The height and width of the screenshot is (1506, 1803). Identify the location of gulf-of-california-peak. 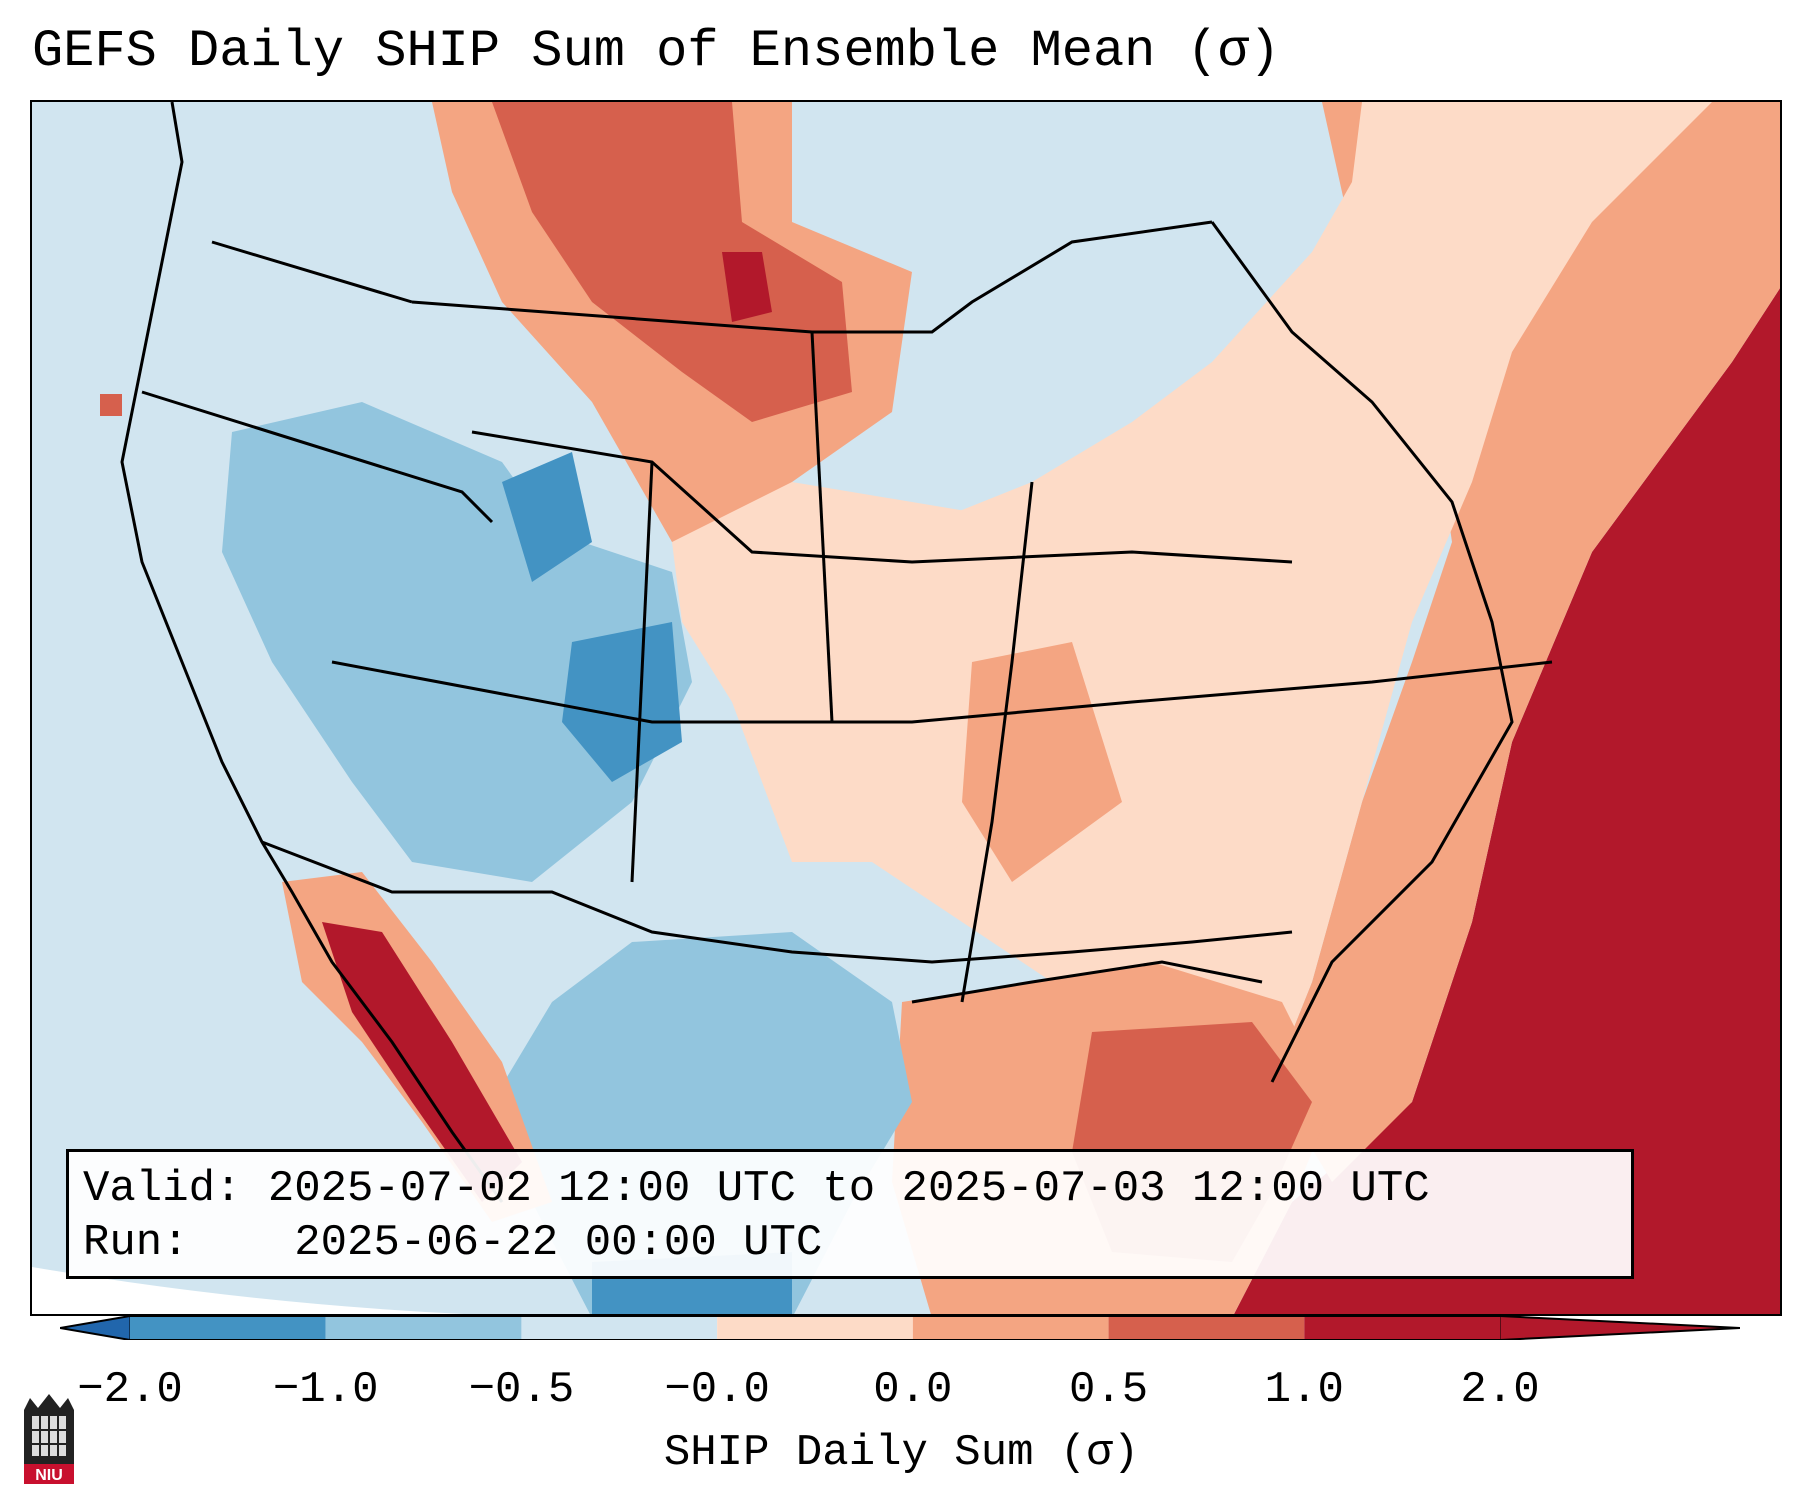
(422, 1062).